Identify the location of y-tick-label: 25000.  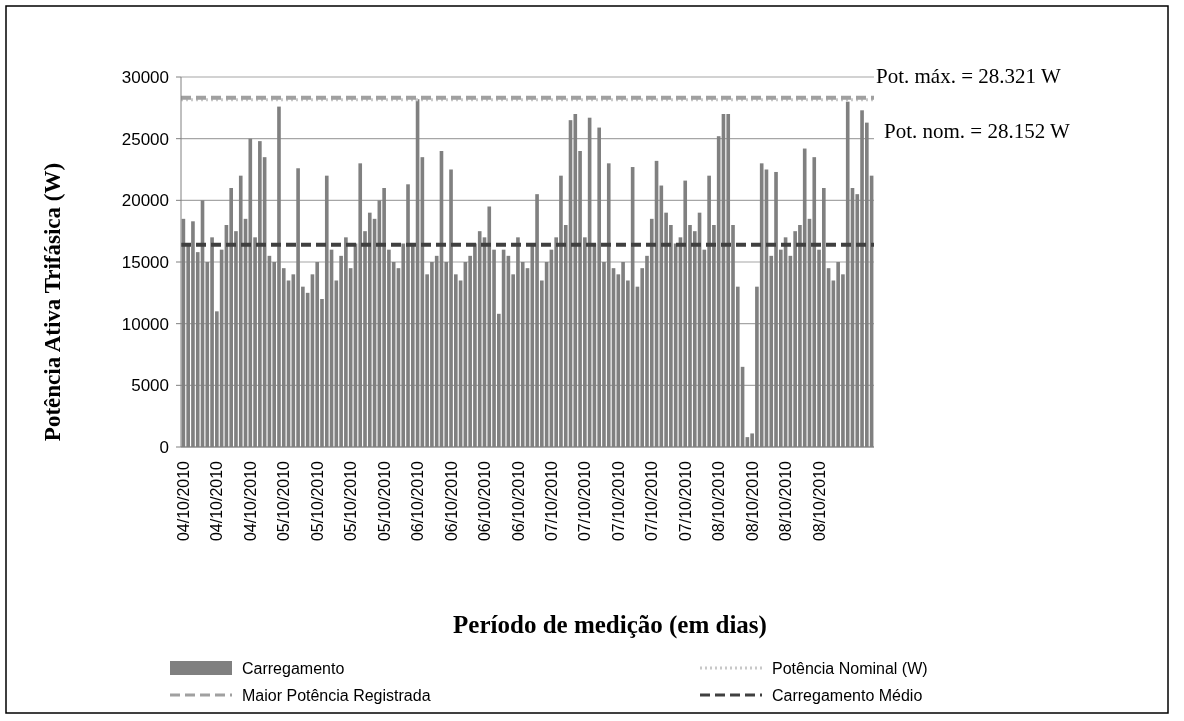
(145, 139).